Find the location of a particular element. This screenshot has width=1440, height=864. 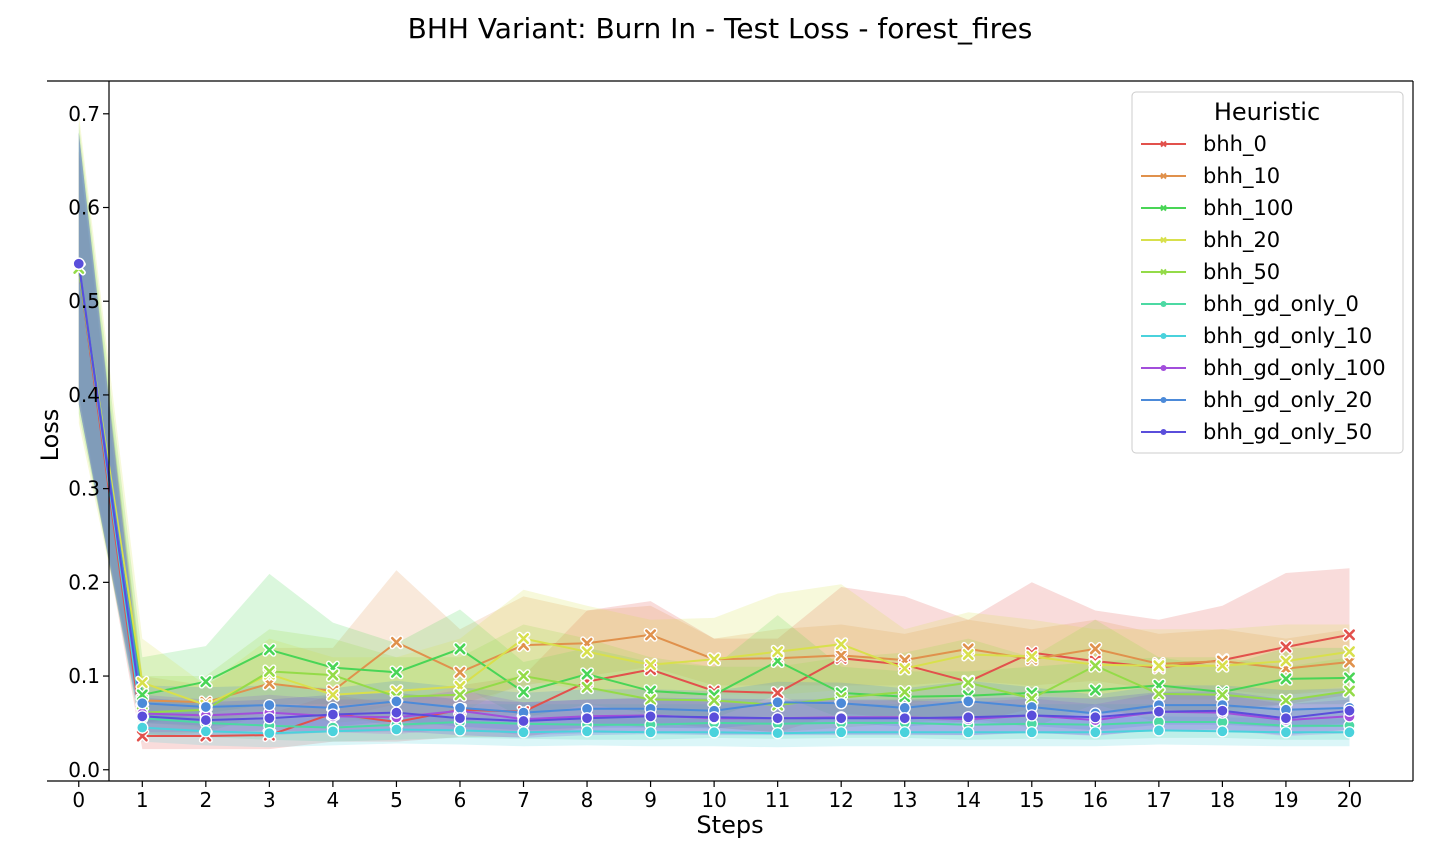

x-tick-label: 5 is located at coordinates (396, 800).